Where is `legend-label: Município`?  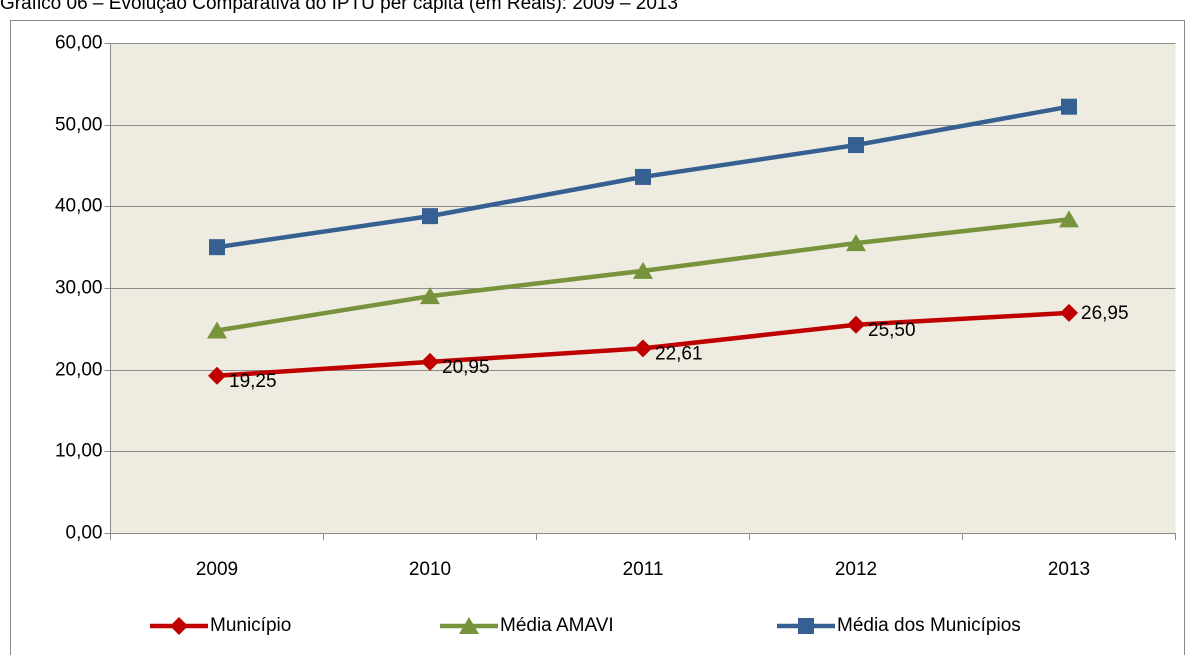 legend-label: Município is located at coordinates (250, 625).